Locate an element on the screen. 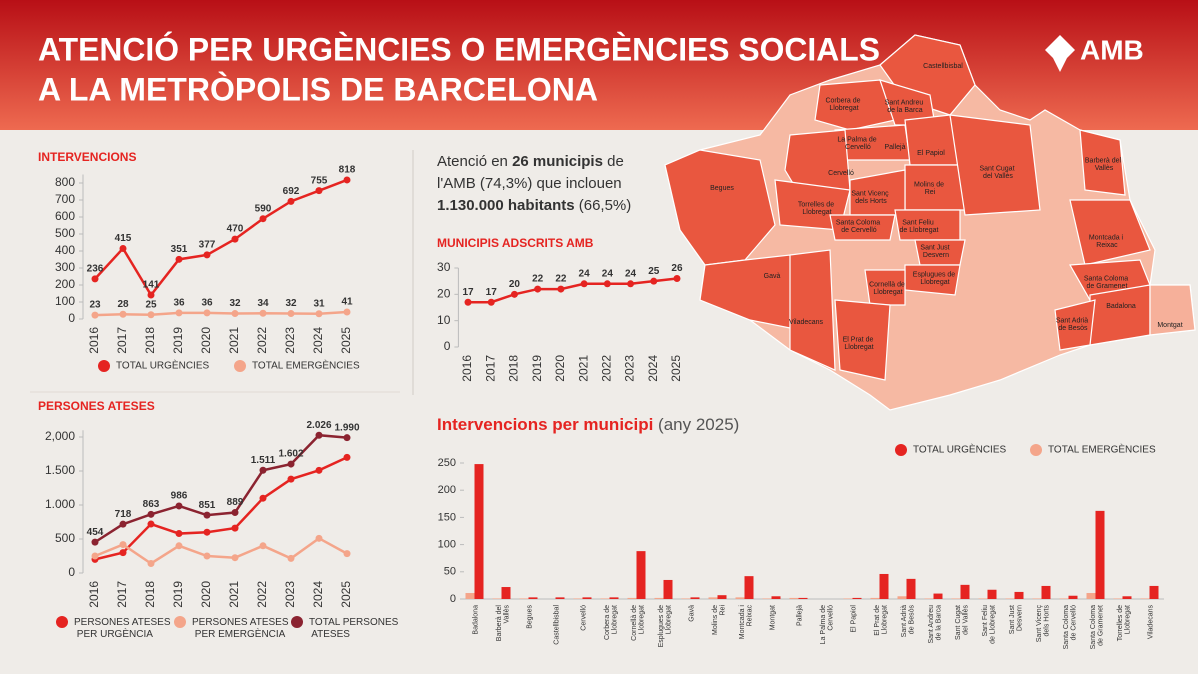  map-label: Molins de Rei is located at coordinates (929, 188).